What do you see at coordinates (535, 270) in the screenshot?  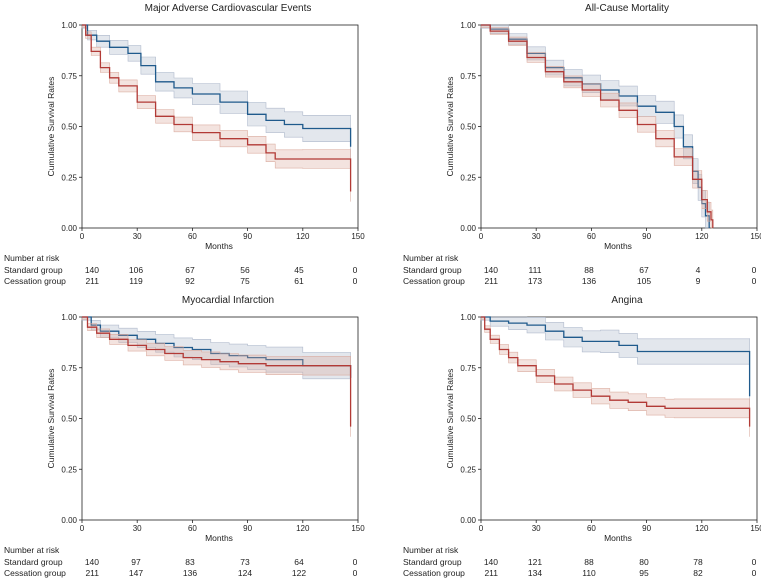 I see `risk-count: 111` at bounding box center [535, 270].